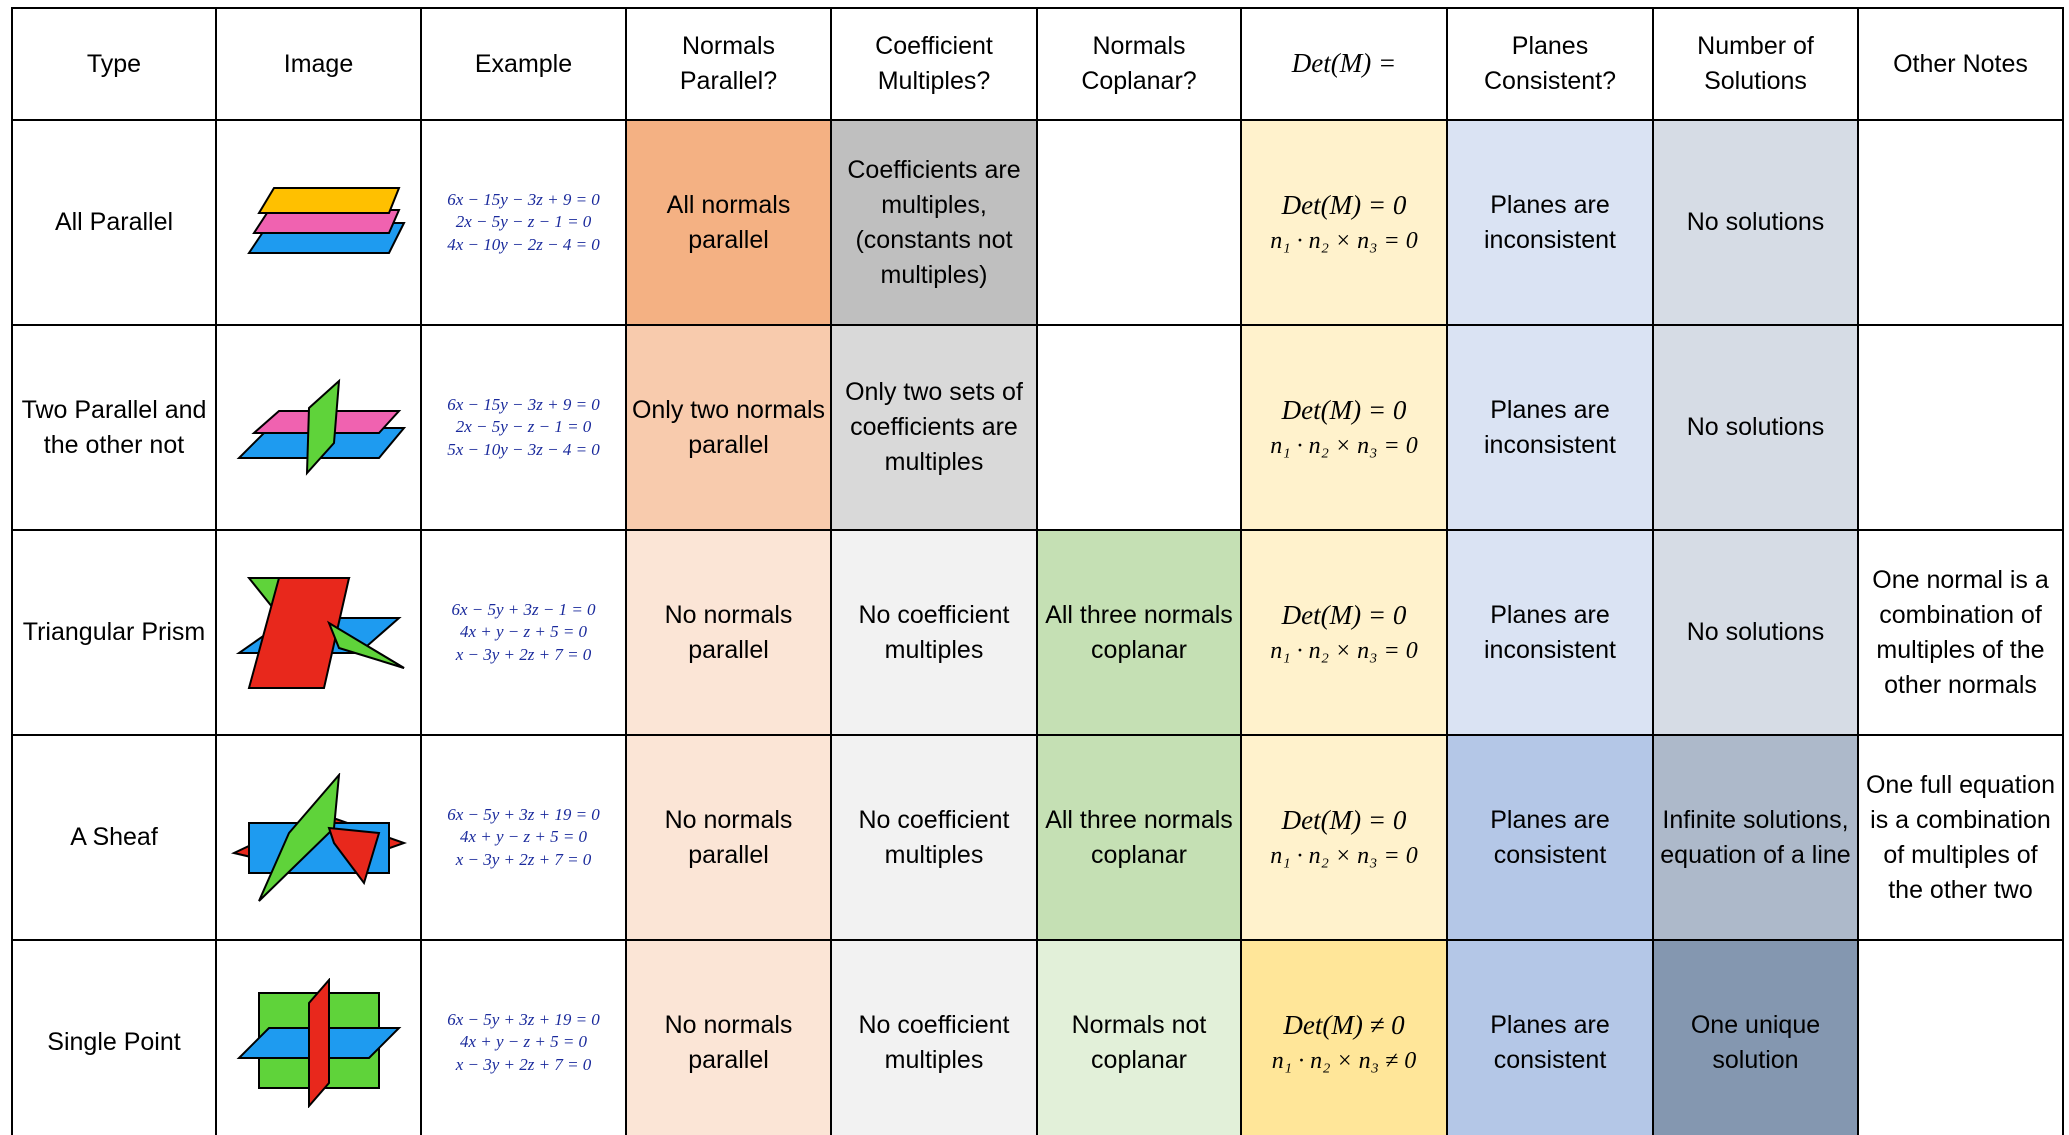  What do you see at coordinates (523, 449) in the screenshot?
I see `equation: 5x − 10y − 3z − 4 = 0` at bounding box center [523, 449].